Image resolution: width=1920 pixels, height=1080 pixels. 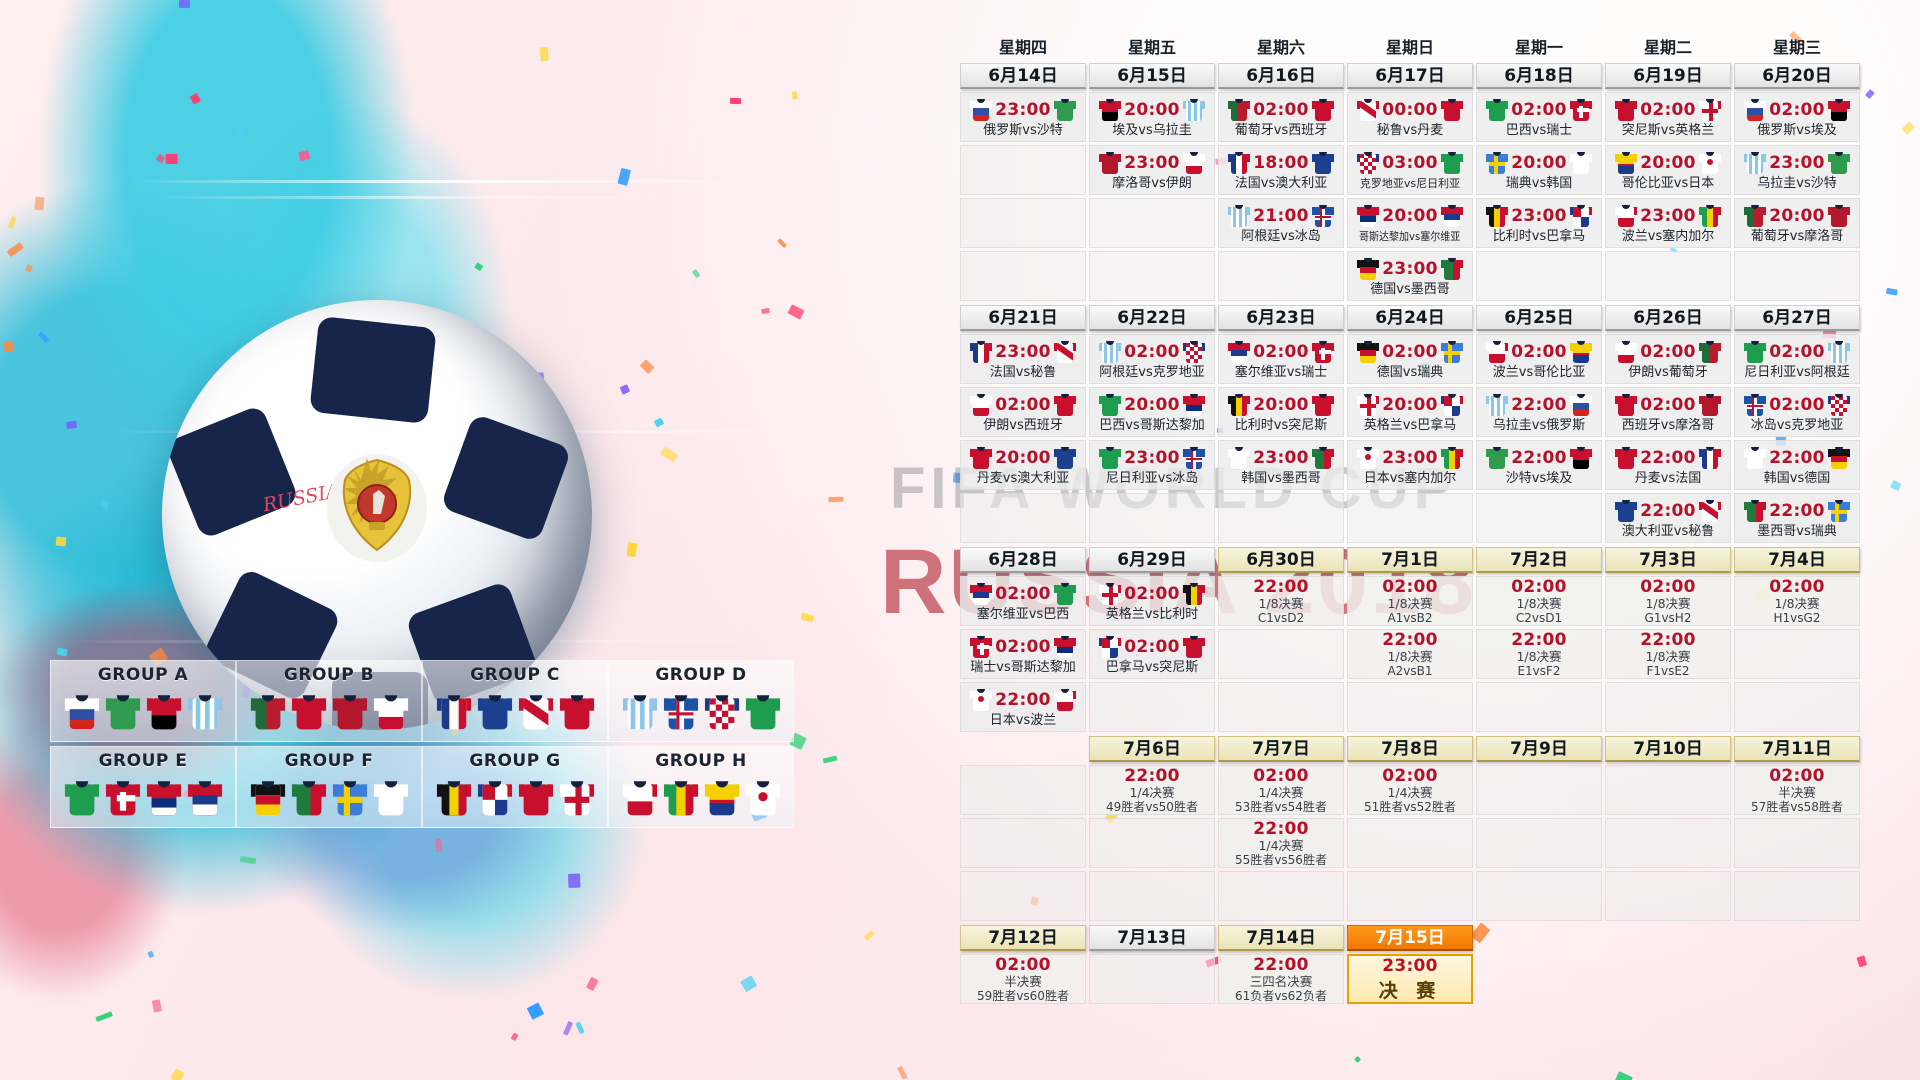 What do you see at coordinates (143, 787) in the screenshot?
I see `group-cell-group-e: GROUP E` at bounding box center [143, 787].